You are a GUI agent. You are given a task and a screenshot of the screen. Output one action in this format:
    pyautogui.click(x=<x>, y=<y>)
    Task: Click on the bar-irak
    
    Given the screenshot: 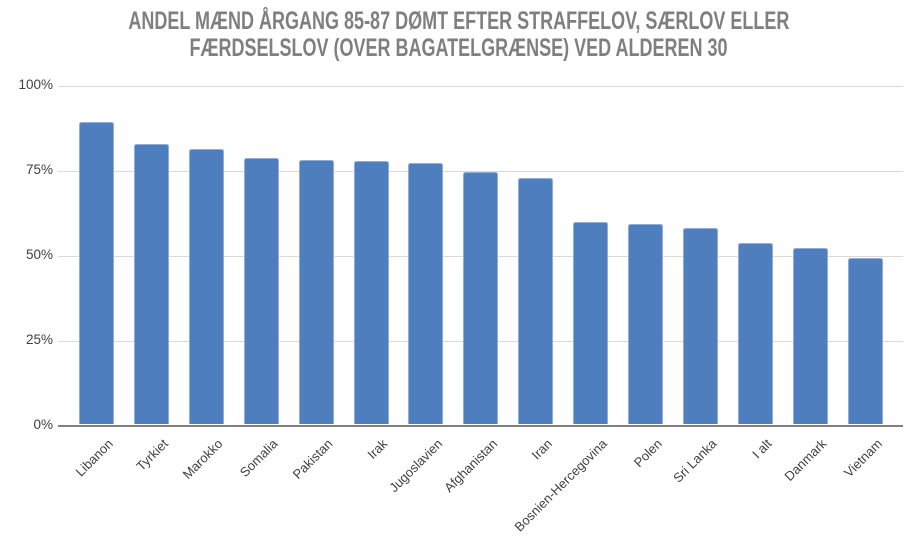 What is the action you would take?
    pyautogui.click(x=371, y=293)
    